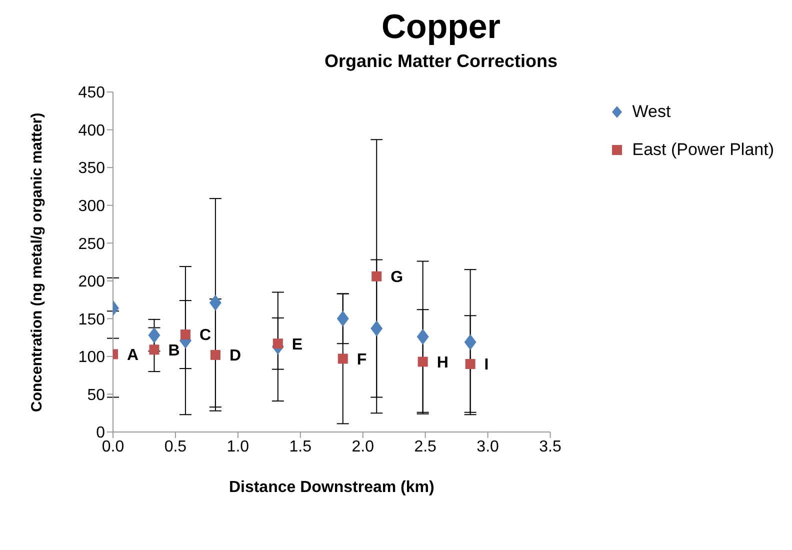 The width and height of the screenshot is (792, 550). What do you see at coordinates (238, 447) in the screenshot?
I see `x-tick-label: 1.0` at bounding box center [238, 447].